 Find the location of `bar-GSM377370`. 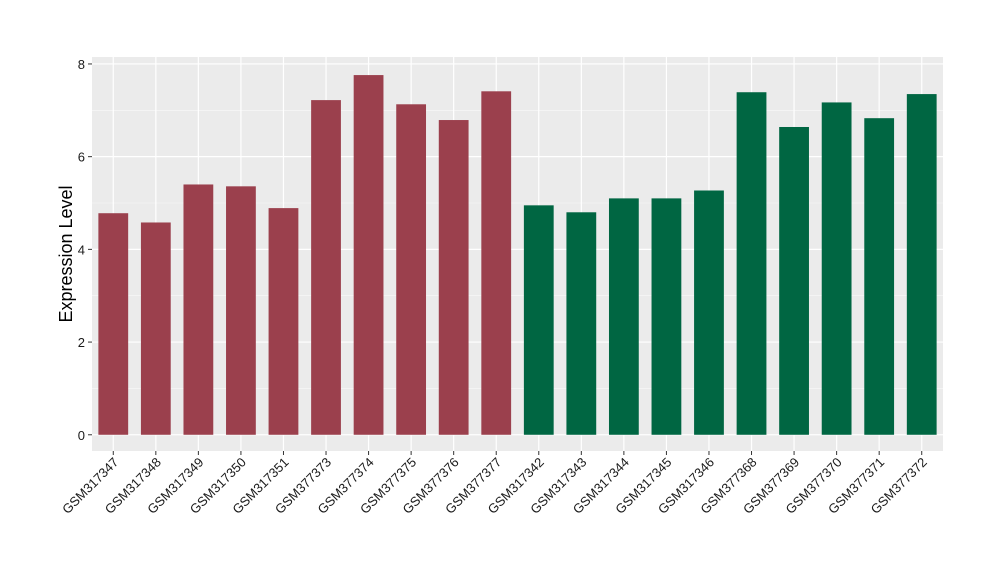

bar-GSM377370 is located at coordinates (836, 268).